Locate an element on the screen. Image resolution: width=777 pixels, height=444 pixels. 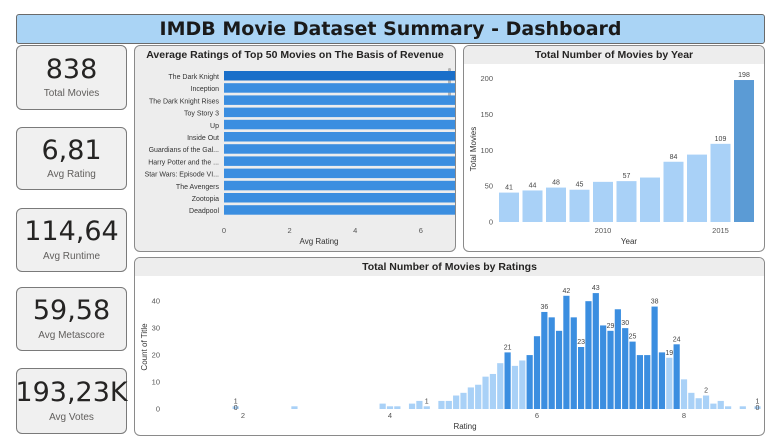
y-tick-label: 200 is located at coordinates (486, 78).